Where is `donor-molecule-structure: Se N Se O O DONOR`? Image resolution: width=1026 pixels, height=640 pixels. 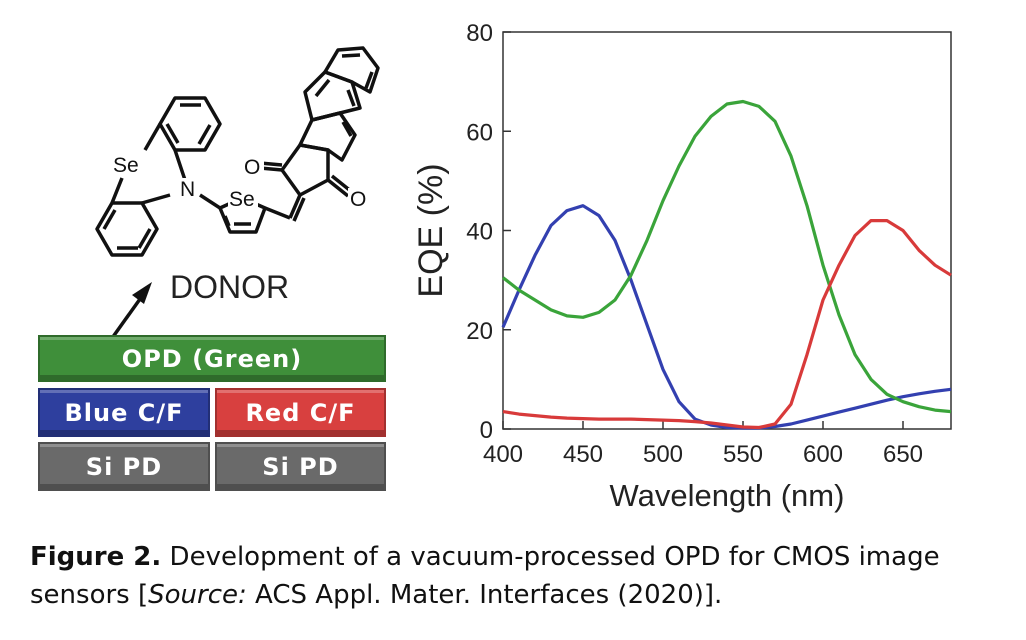 donor-molecule-structure: Se N Se O O DONOR is located at coordinates (237, 193).